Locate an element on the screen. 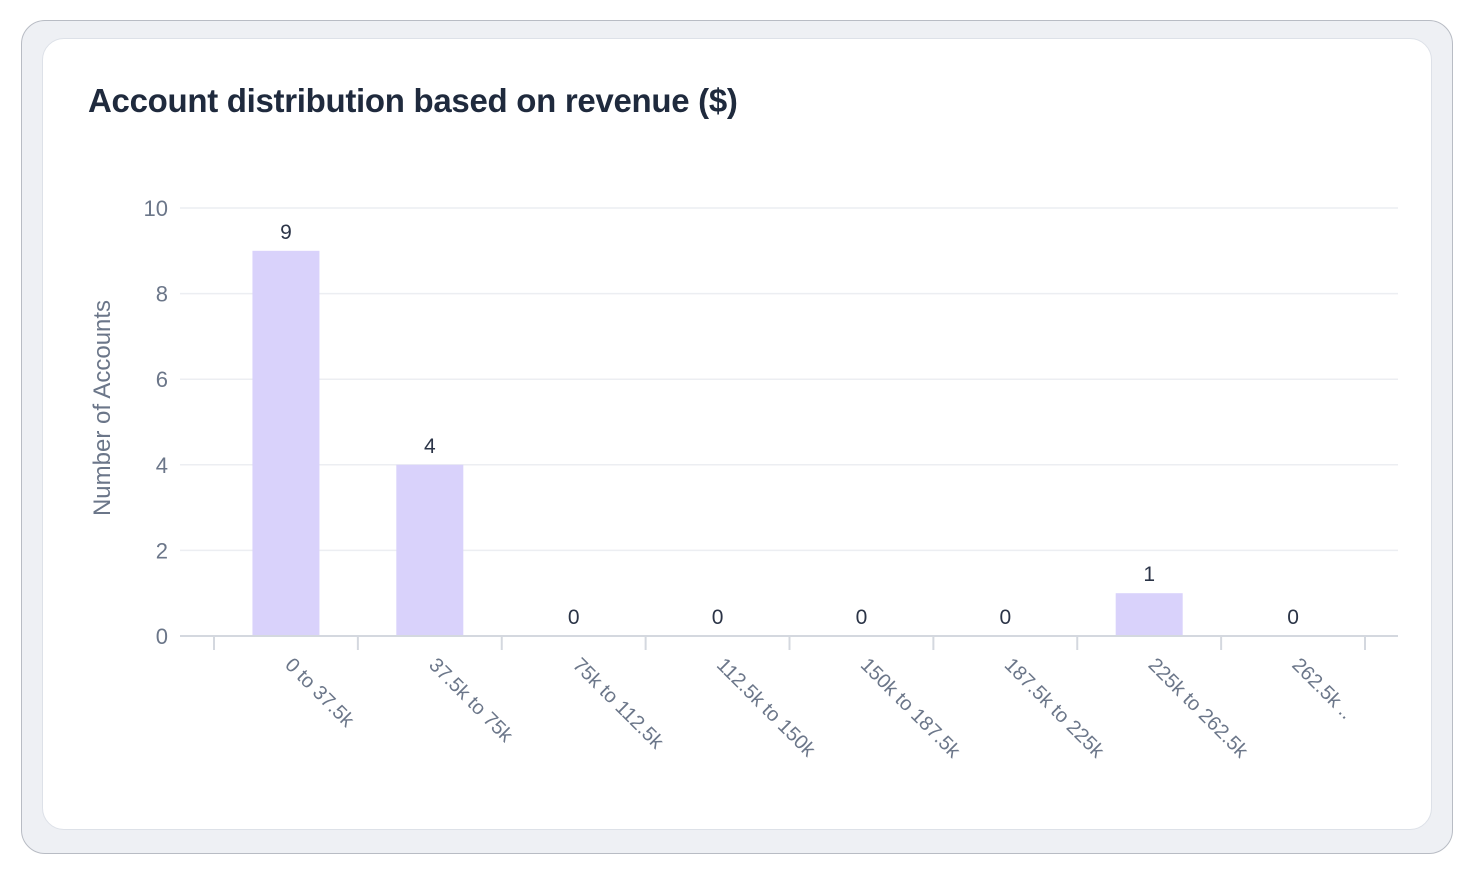 This screenshot has height=876, width=1474. x-tick-label: 225k to 262.5k is located at coordinates (1198, 708).